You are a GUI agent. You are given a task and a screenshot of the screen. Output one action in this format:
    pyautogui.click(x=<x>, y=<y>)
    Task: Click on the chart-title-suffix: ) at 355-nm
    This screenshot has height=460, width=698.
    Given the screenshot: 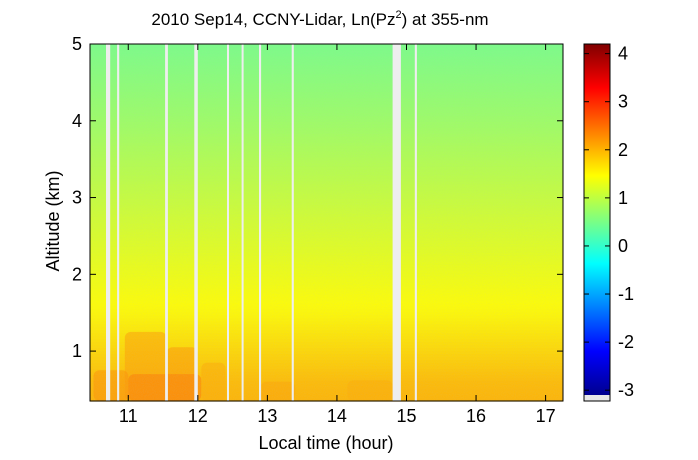 What is the action you would take?
    pyautogui.click(x=445, y=19)
    